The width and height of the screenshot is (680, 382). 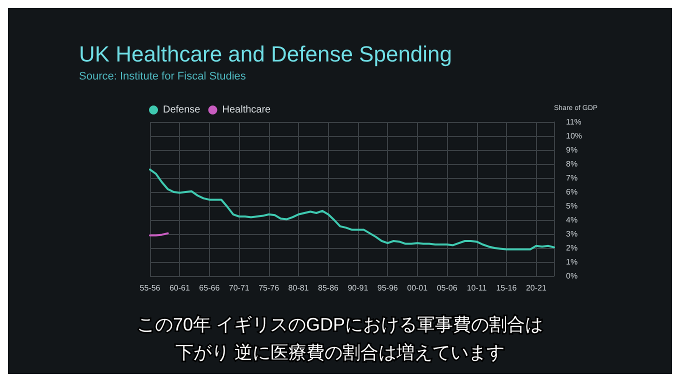 I want to click on y-tick-label: 2%, so click(x=572, y=248).